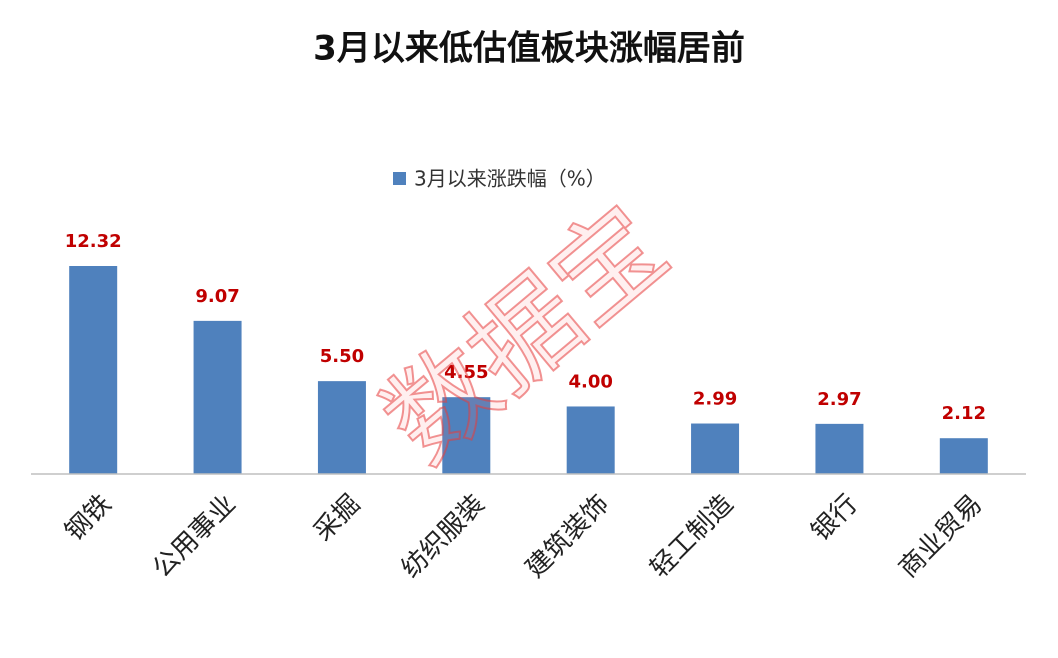  Describe the element at coordinates (399, 178) in the screenshot. I see `legend-swatch` at that location.